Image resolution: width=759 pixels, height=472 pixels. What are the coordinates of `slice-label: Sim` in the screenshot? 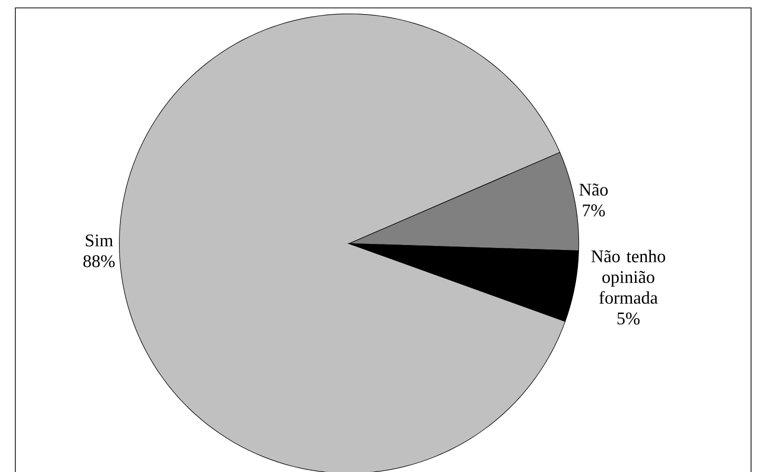 It's located at (100, 240).